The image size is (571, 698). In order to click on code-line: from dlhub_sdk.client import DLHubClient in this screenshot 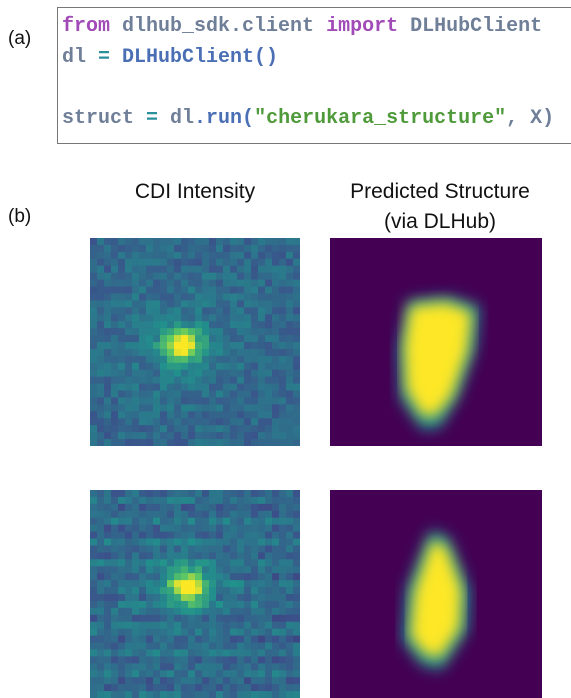, I will do `click(316, 27)`.